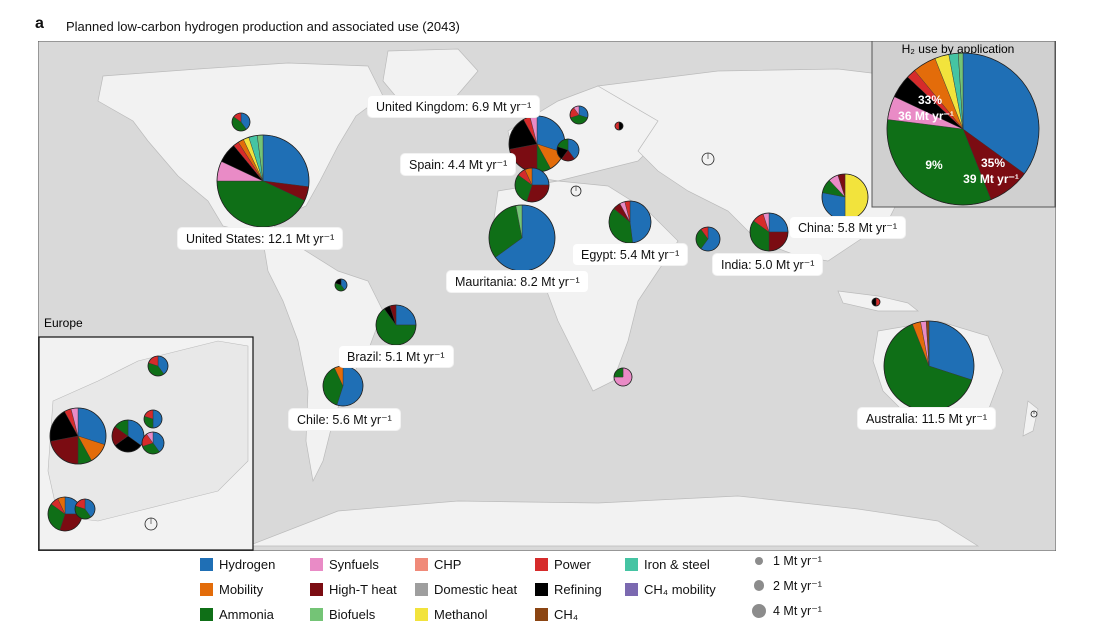 Image resolution: width=1113 pixels, height=636 pixels. I want to click on global-pie-ammonia-pct: 33%, so click(930, 100).